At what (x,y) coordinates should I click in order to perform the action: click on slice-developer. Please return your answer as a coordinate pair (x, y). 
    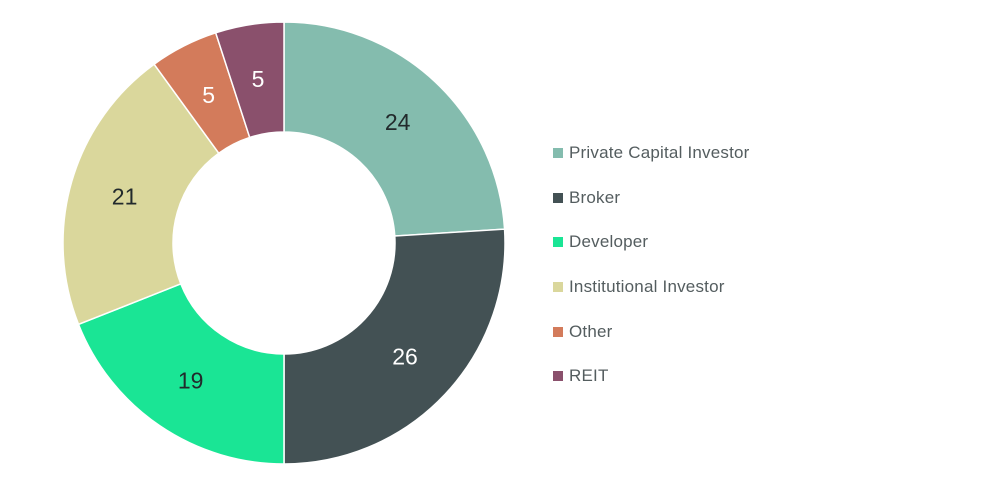
    Looking at the image, I should click on (181, 373).